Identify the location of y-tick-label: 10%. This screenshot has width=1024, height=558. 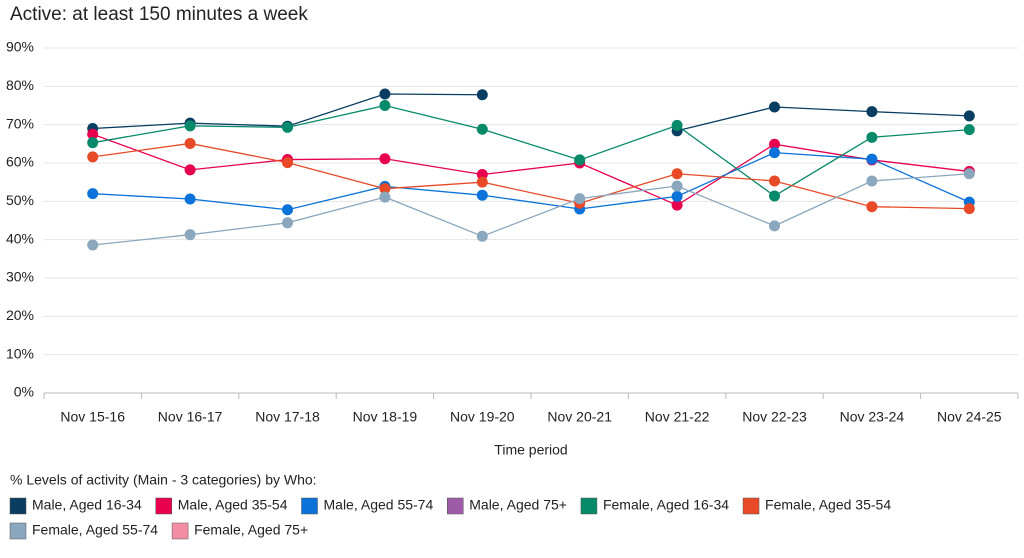
(20, 353).